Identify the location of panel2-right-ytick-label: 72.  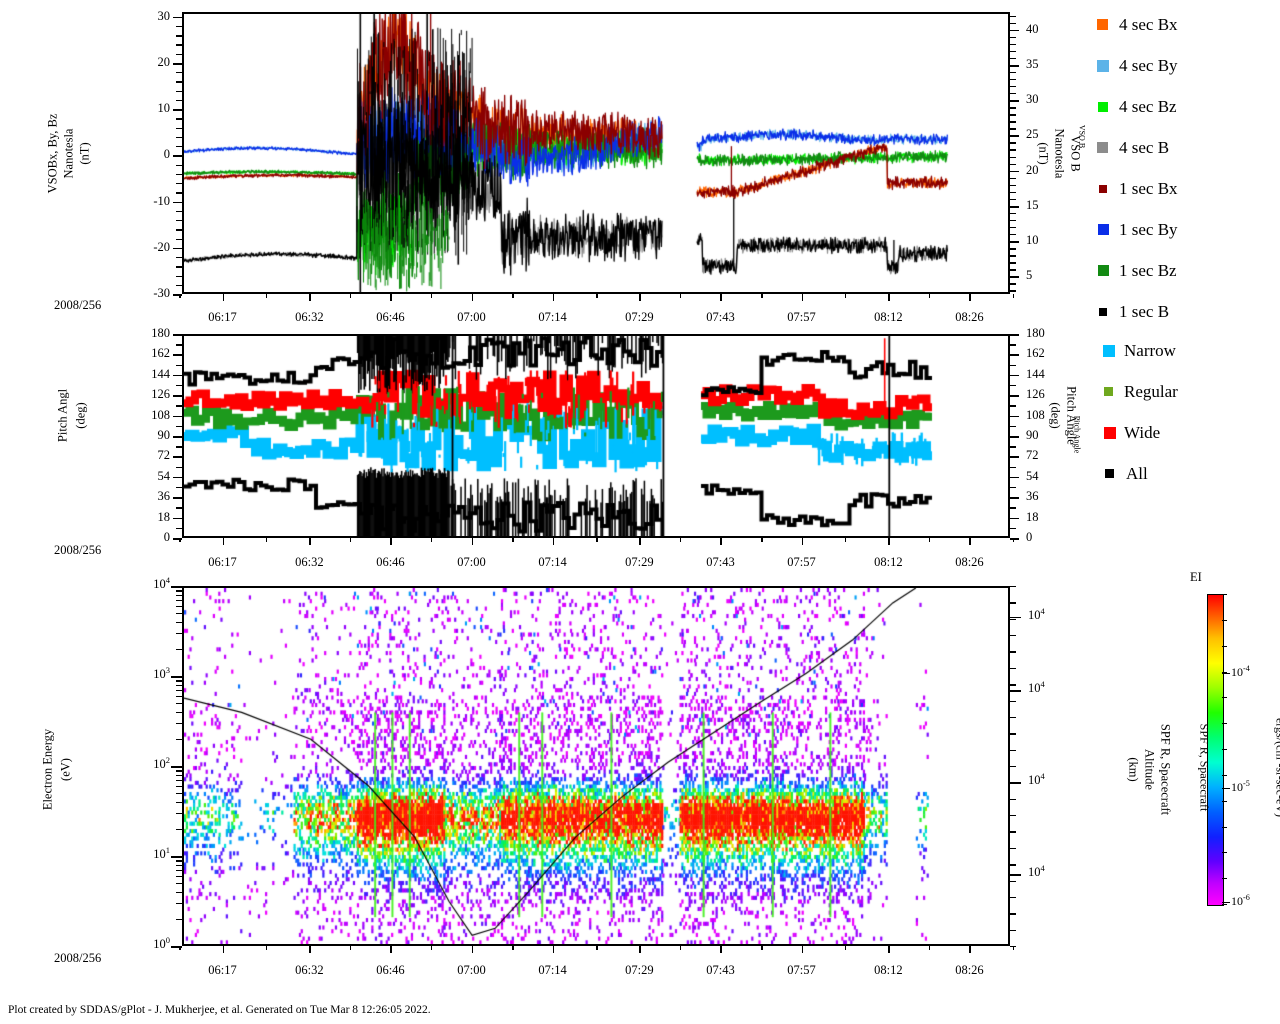
(1032, 455).